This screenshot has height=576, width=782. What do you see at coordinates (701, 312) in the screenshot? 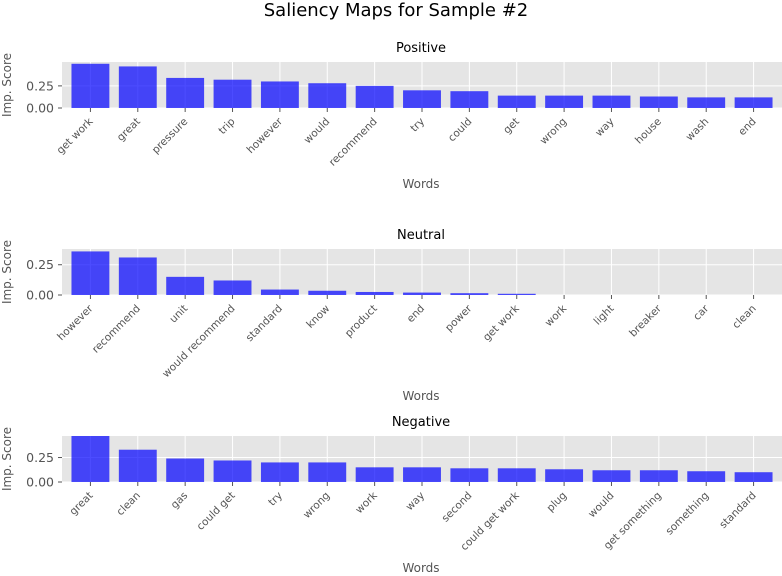
I see `x-tick-label: car` at bounding box center [701, 312].